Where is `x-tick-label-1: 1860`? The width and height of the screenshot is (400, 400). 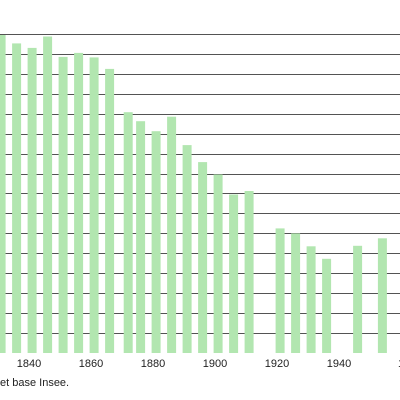 x-tick-label-1: 1860 is located at coordinates (91, 364).